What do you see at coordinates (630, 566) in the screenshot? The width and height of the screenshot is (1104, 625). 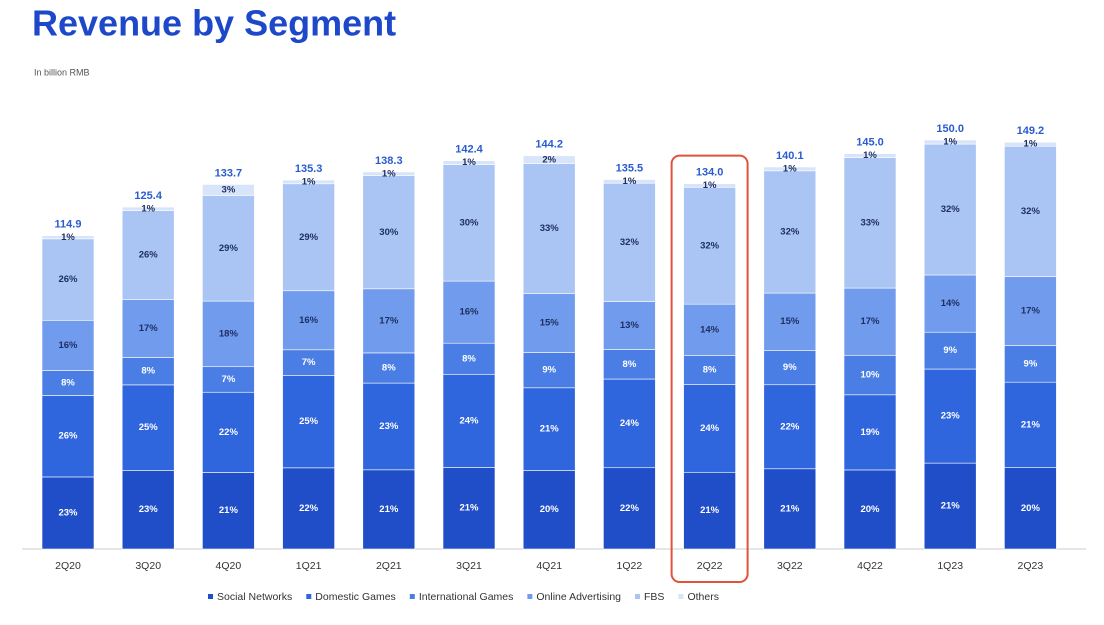 I see `x-tick-label: 1Q22` at bounding box center [630, 566].